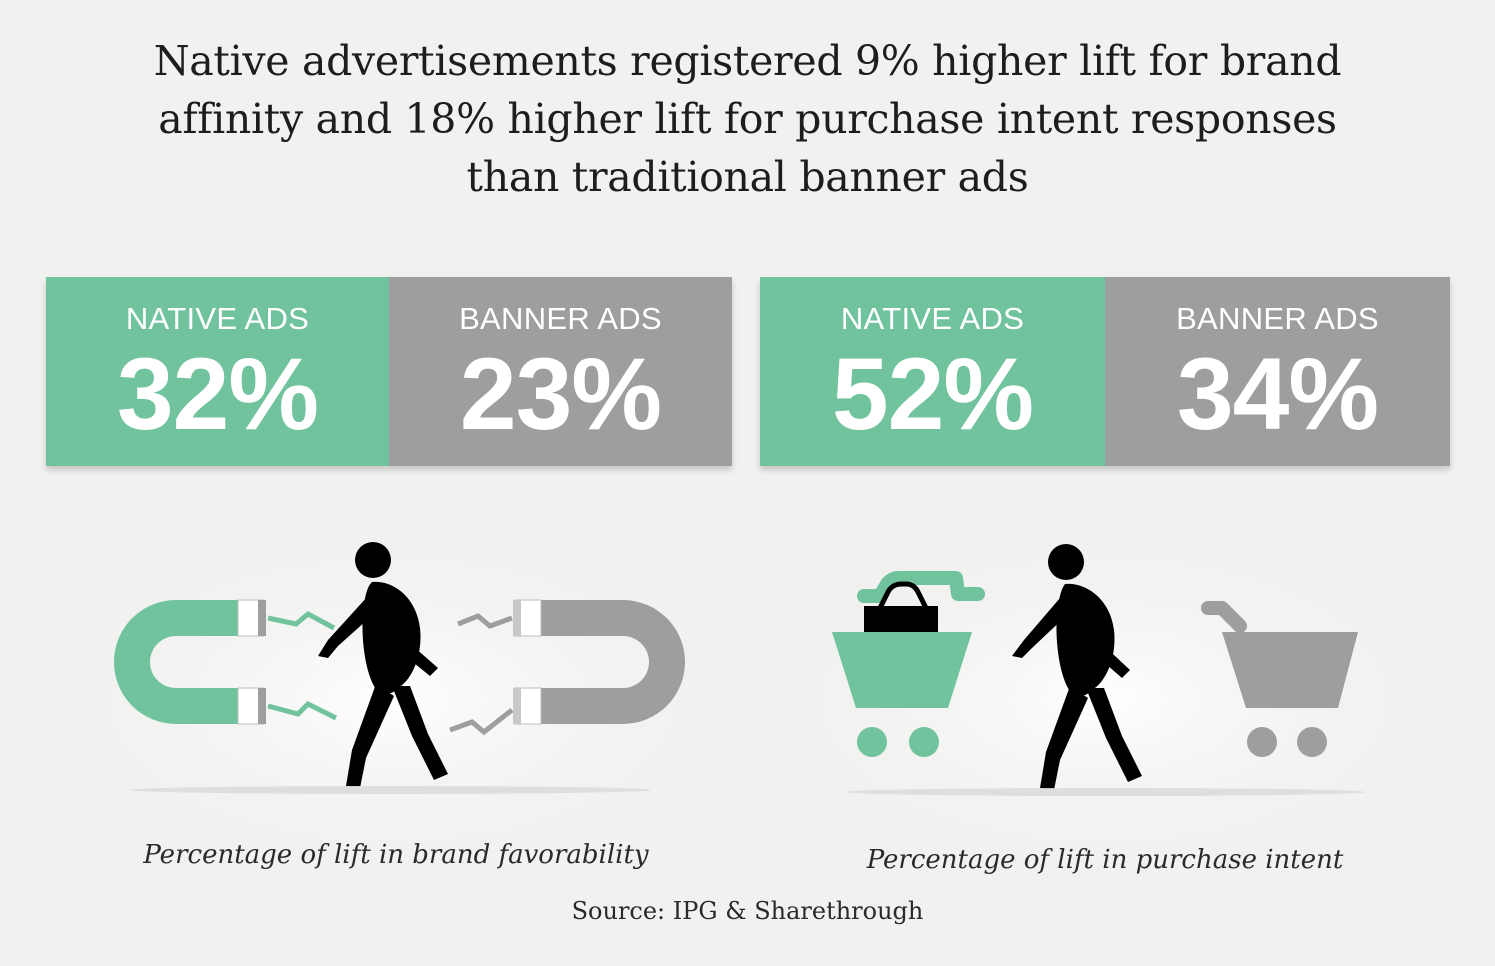  I want to click on brand-favorability-illustration, so click(391, 685).